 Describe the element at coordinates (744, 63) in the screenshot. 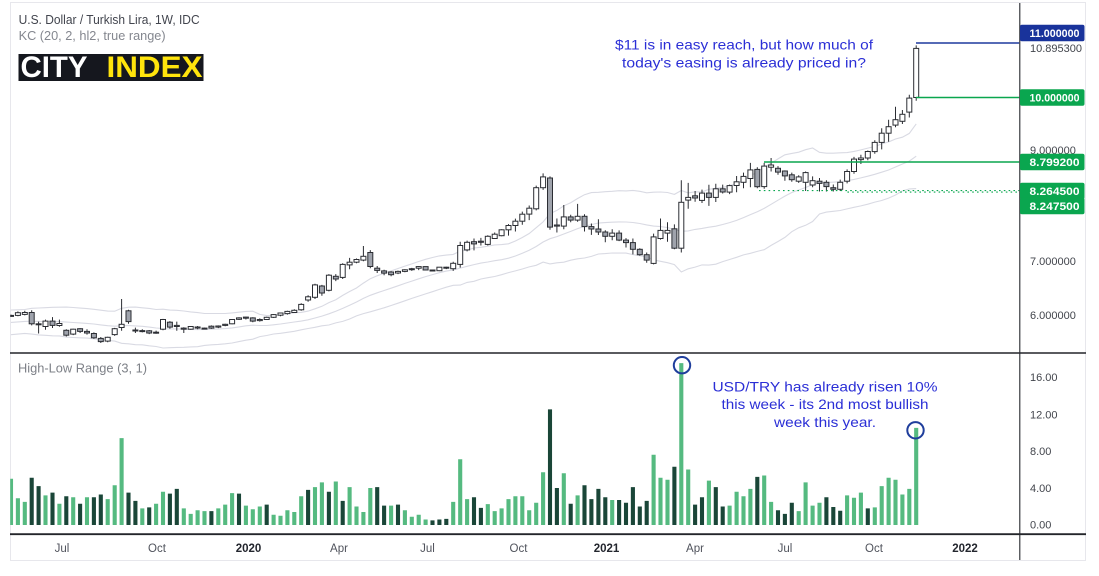

I see `svg-text:today's easing is already pric: today's easing is already priced in?` at that location.